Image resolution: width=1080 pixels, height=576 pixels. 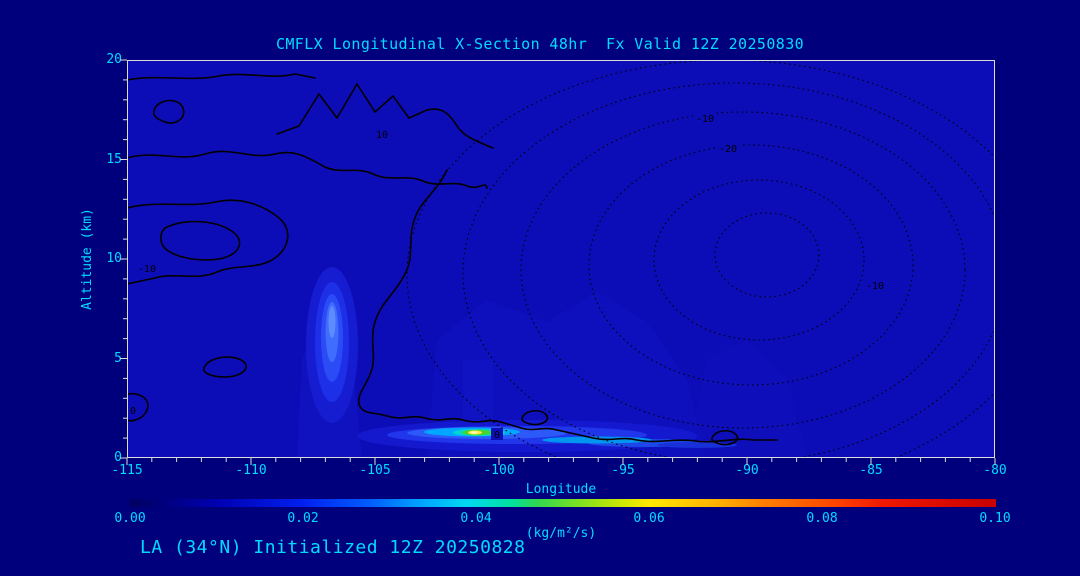 I want to click on colorbar, so click(x=563, y=503).